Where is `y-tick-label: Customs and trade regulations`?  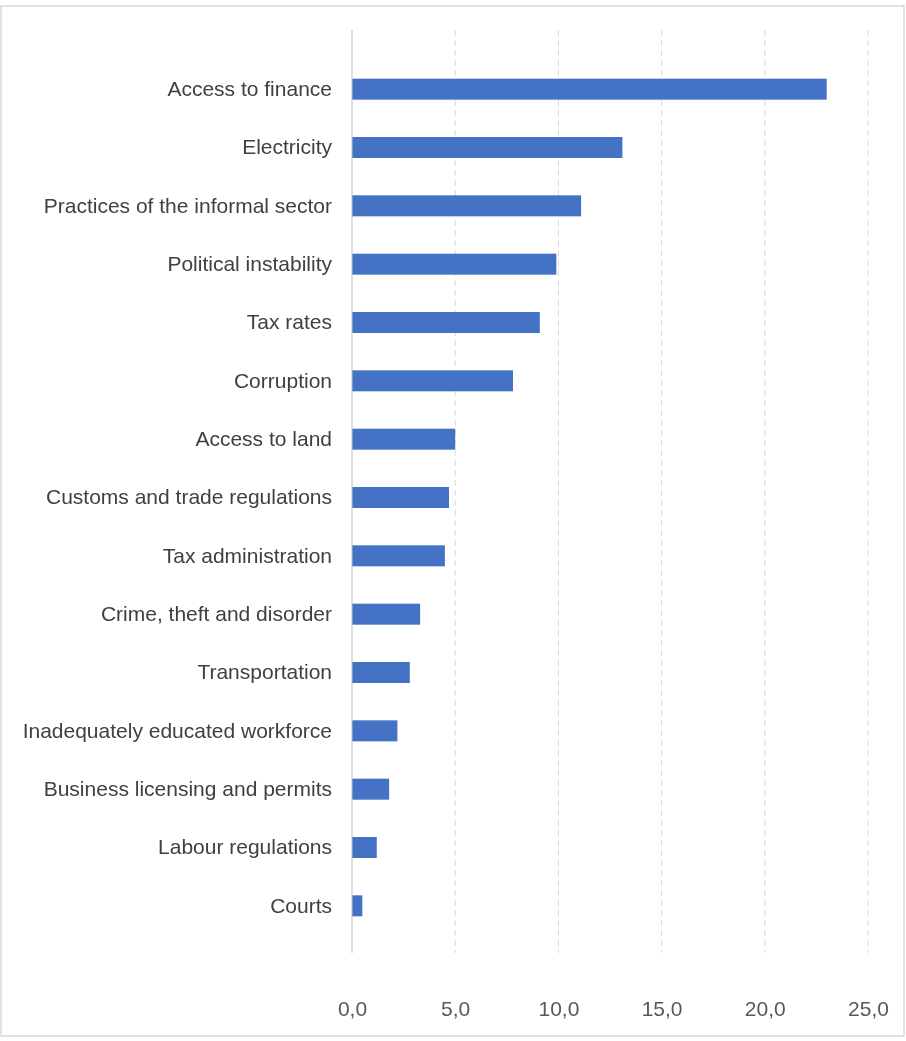 y-tick-label: Customs and trade regulations is located at coordinates (189, 497).